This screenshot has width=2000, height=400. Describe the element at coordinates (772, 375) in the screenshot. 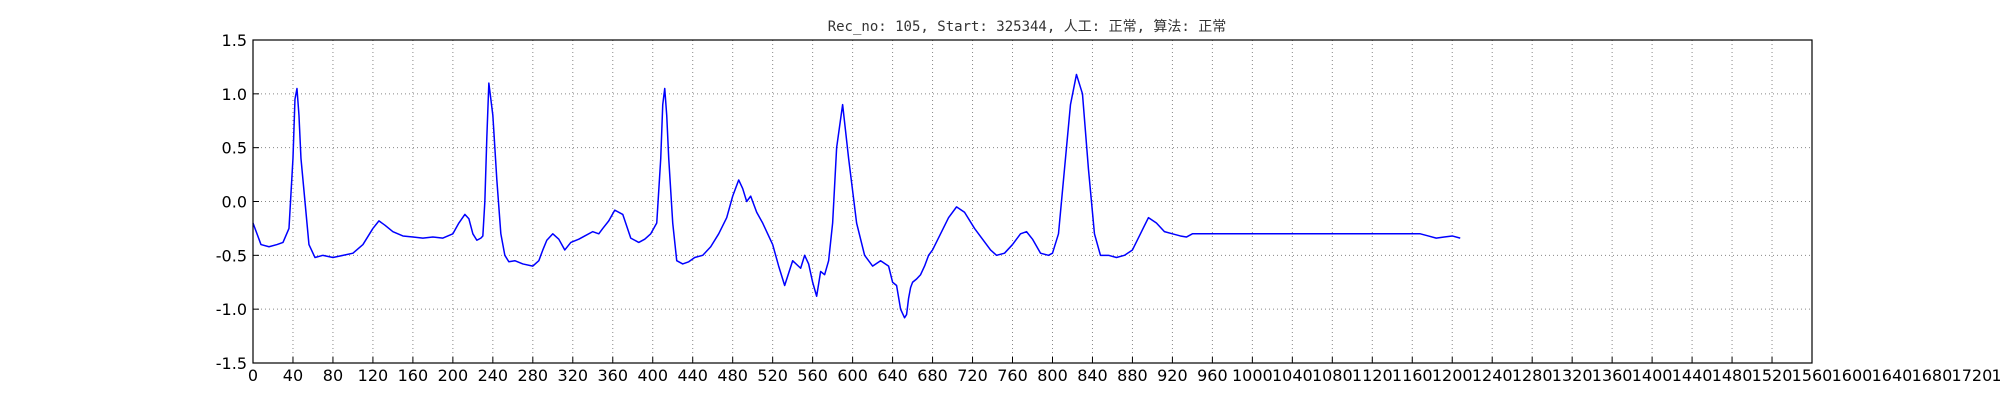

I see `x-tick-label: 520` at that location.